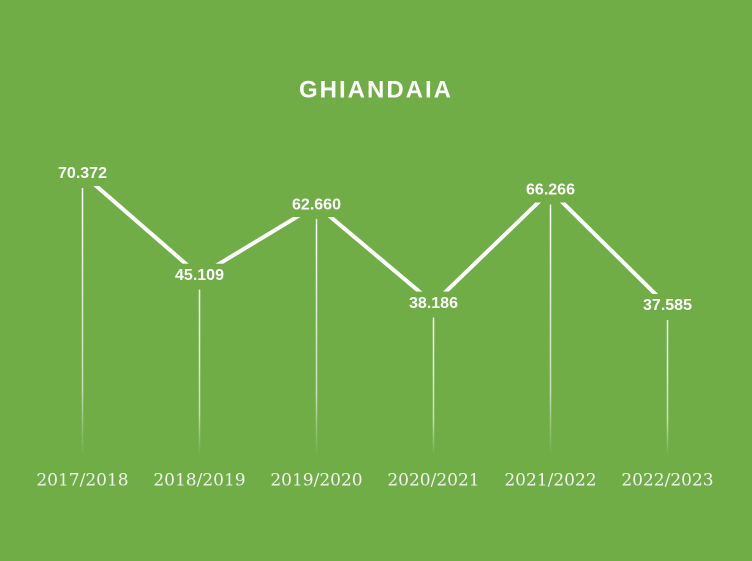 Image resolution: width=752 pixels, height=561 pixels. I want to click on data-label: 37.585, so click(667, 305).